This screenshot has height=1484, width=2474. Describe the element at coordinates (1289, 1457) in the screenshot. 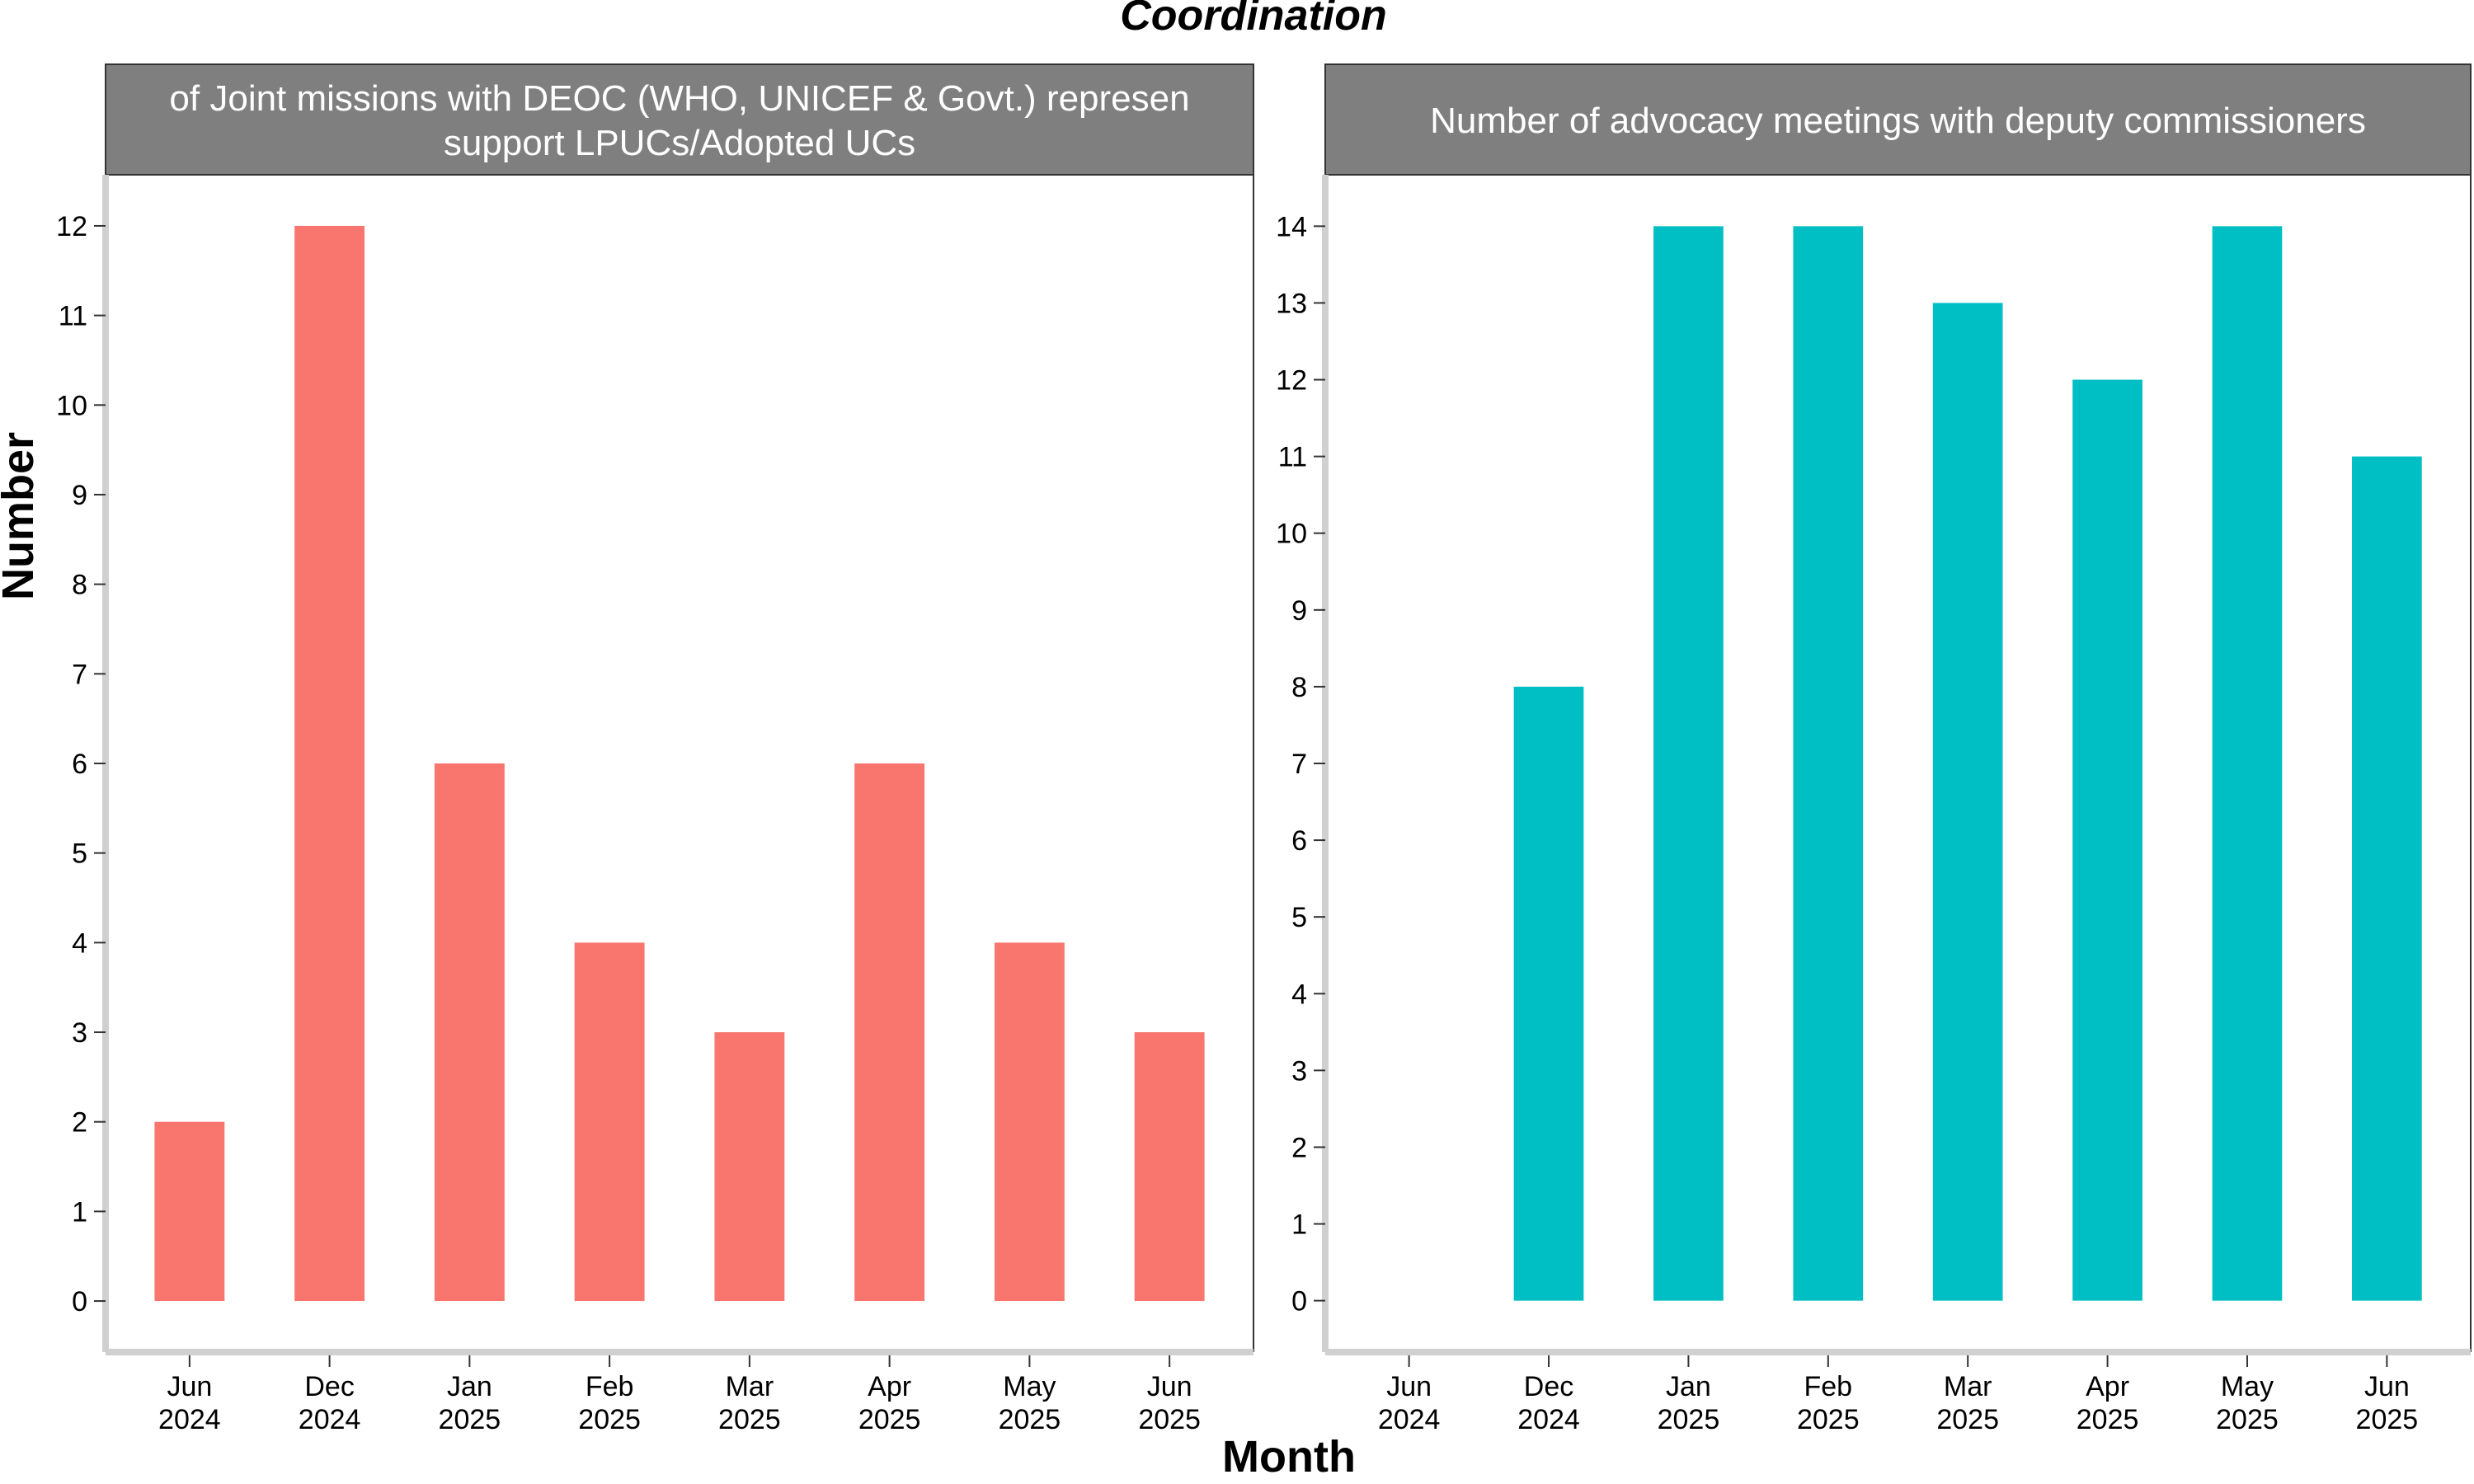

I see `x-axis-label: Month` at that location.